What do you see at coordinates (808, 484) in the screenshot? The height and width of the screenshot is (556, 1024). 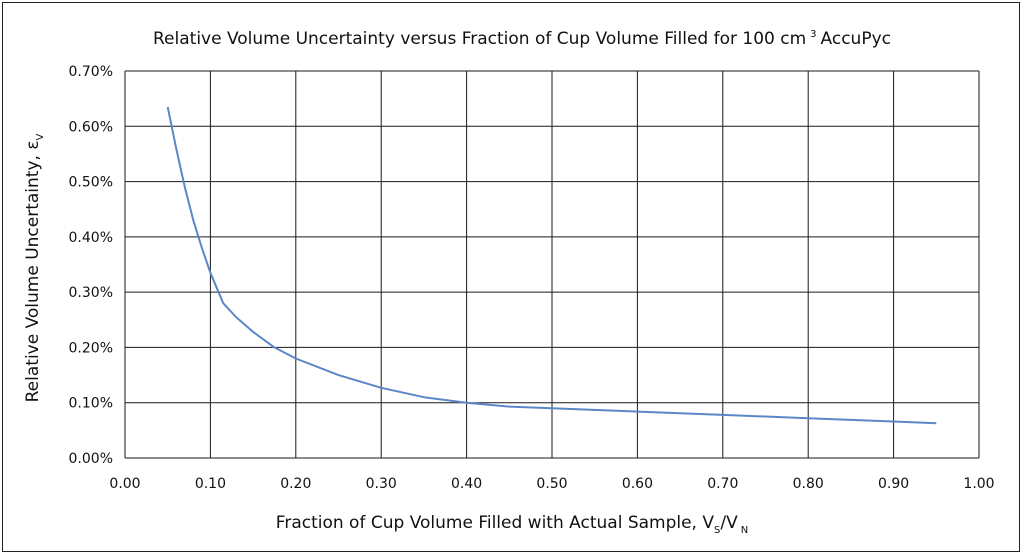 I see `x-tick-label: 0.80` at bounding box center [808, 484].